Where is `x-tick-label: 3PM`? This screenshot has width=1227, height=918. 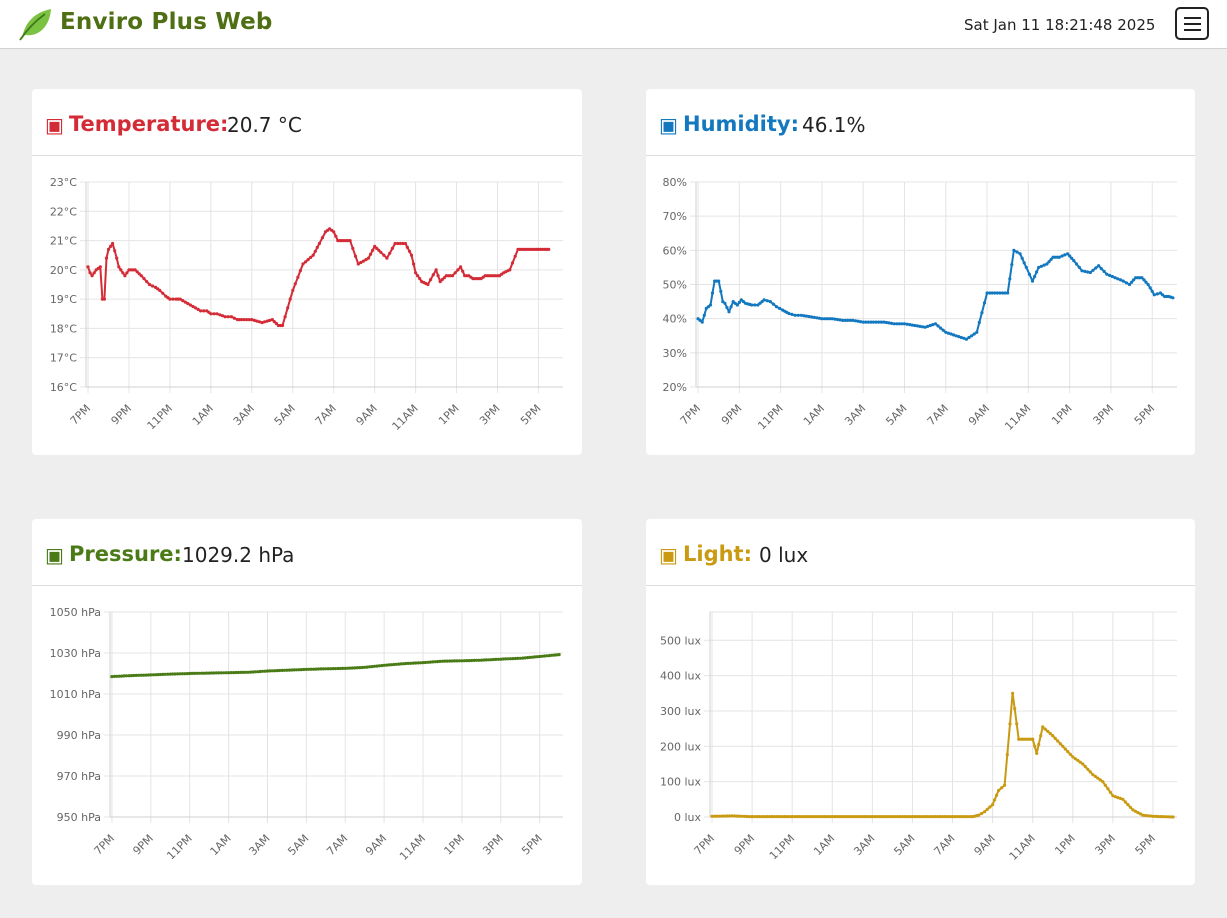
x-tick-label: 3PM is located at coordinates (490, 415).